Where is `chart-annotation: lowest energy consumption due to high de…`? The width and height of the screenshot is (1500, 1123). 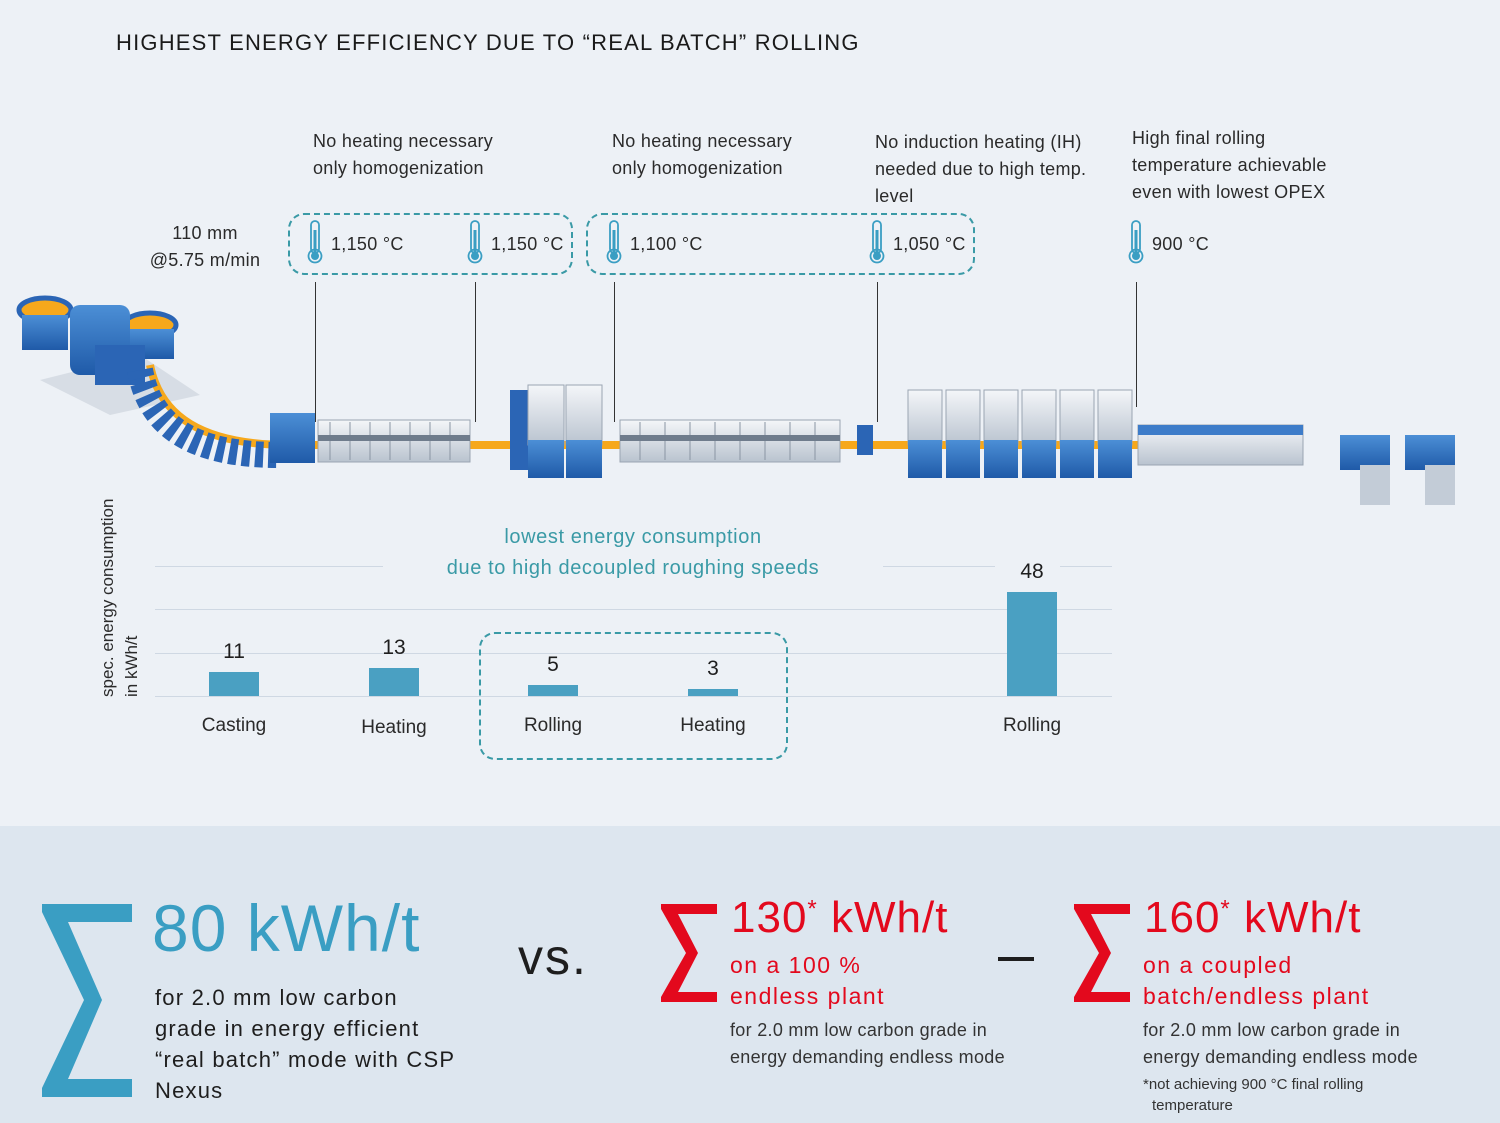
chart-annotation: lowest energy consumption due to high de… is located at coordinates (633, 553).